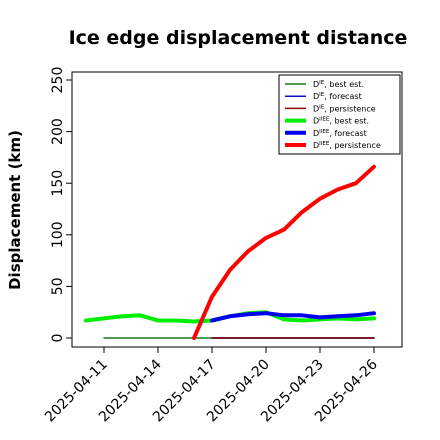  What do you see at coordinates (347, 145) in the screenshot?
I see `legend-entry: DIIEE, persistence` at bounding box center [347, 145].